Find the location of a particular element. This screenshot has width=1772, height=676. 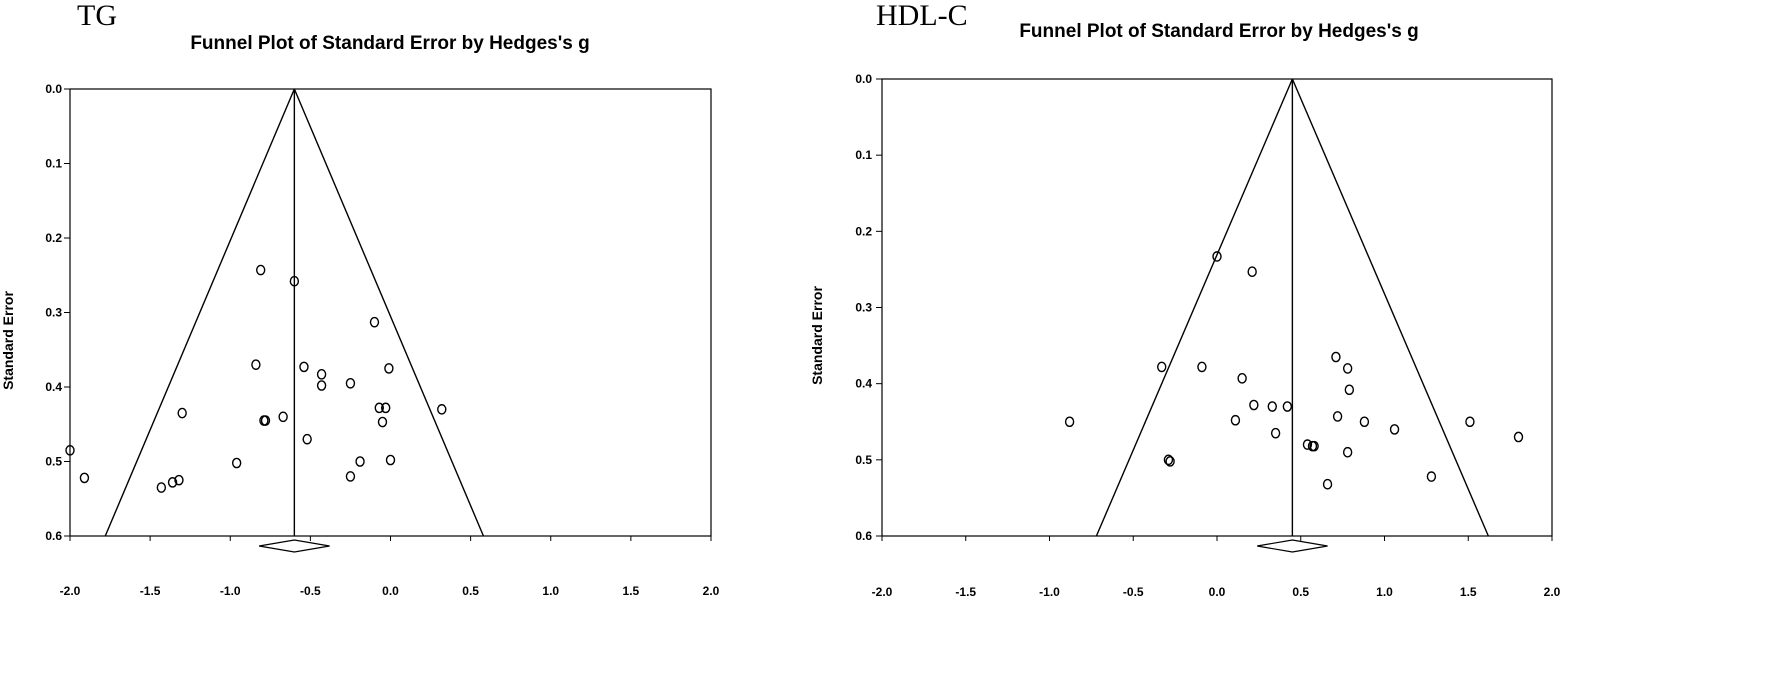

panel-label: TG is located at coordinates (97, 16).